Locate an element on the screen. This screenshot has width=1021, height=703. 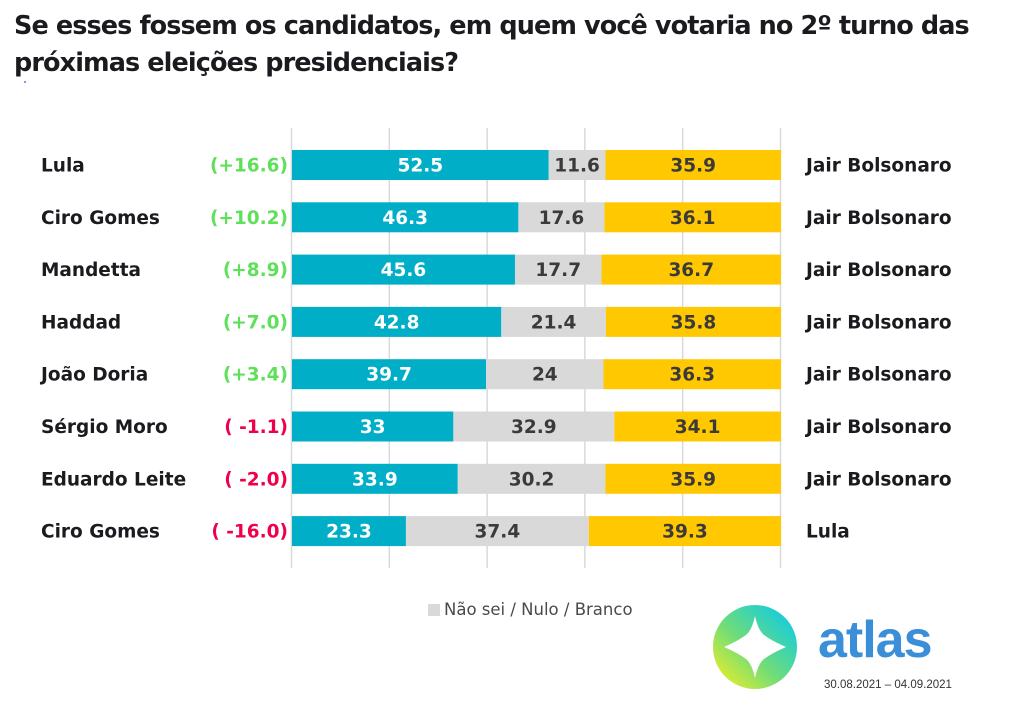
value-label-left-candidate: 33 is located at coordinates (373, 427).